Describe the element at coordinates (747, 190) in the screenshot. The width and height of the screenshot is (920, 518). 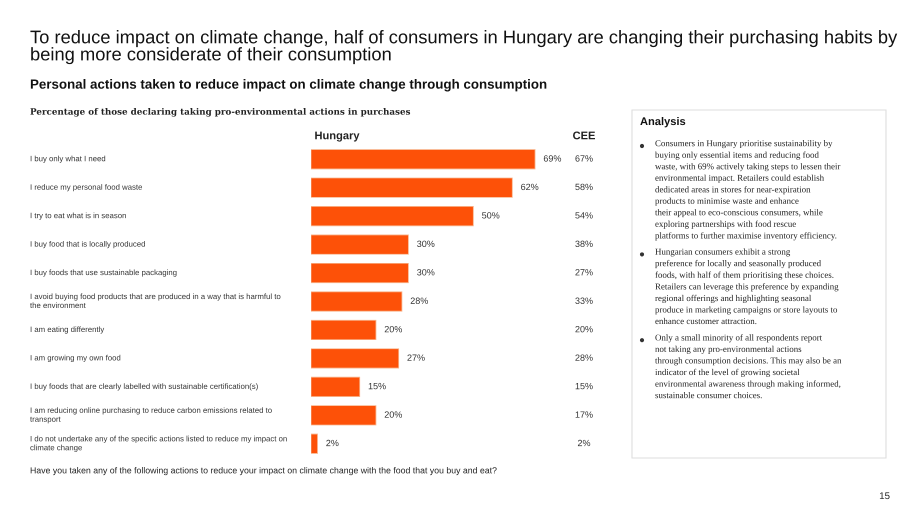
I see `text: Consumers in Hungary prioritise sustainability by buying only essential items and reducing food waste, with 69% actively taking steps to lessen their environmental impact. Retailers could establish dedicated areas in stores for near-expiration products to minimise waste and enhance their appeal to eco-conscious consumers, while exploring partnerships with food rescue platforms to further maximise inventory efficiency.` at that location.